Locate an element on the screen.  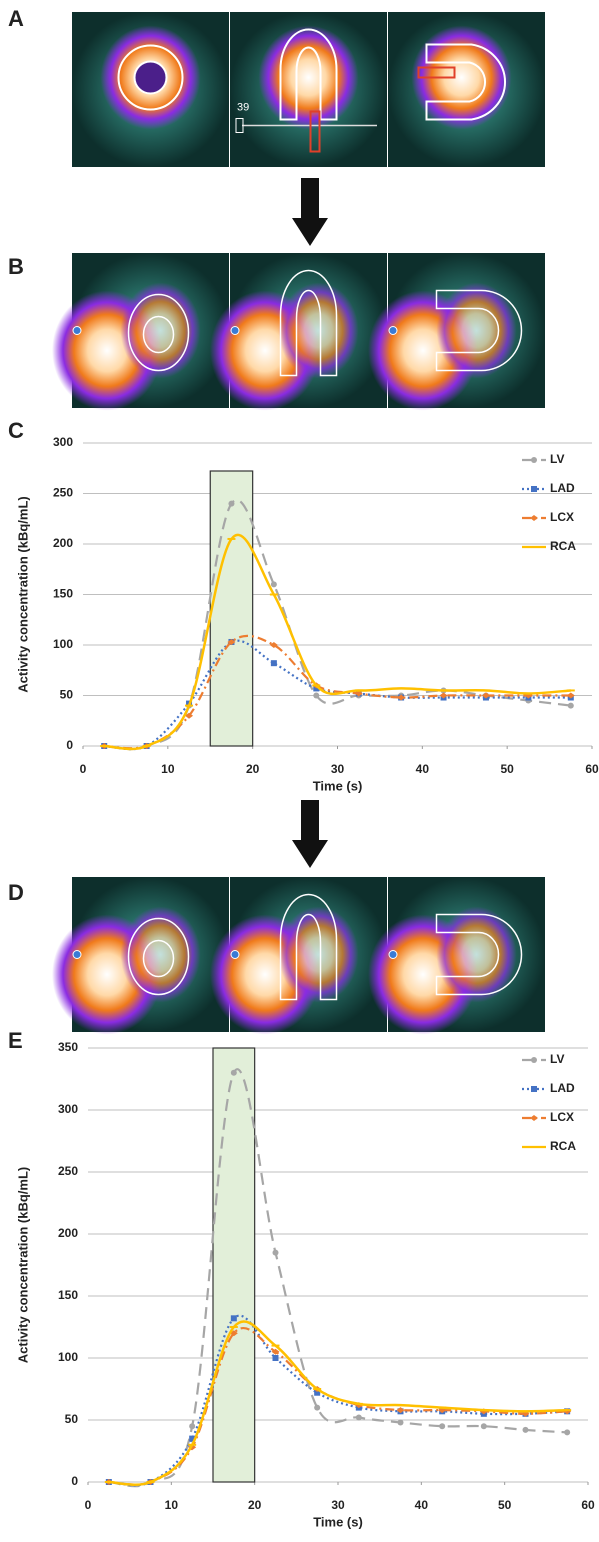
y-tick-label: 50 is located at coordinates (72, 1419).